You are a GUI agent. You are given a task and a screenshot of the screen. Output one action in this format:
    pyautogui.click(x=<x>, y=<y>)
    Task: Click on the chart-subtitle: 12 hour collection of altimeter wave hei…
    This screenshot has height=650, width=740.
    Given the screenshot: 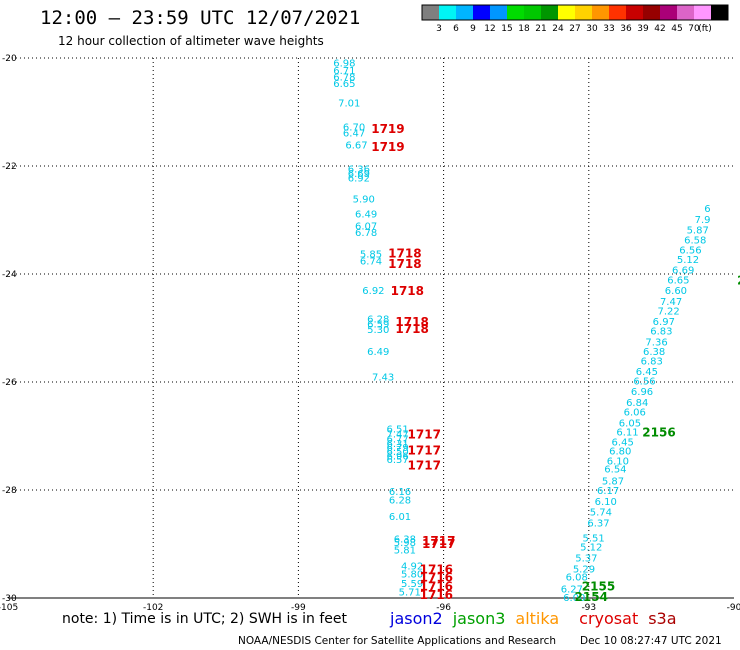 What is the action you would take?
    pyautogui.click(x=191, y=41)
    